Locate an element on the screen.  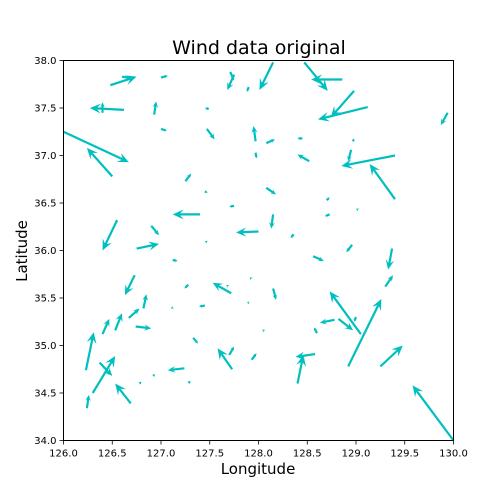
y-axis-ticks: 34.0 34.5 35.0 35.5 36.0 36.5 37.0 37.5 38.0 is located at coordinates (49, 251).